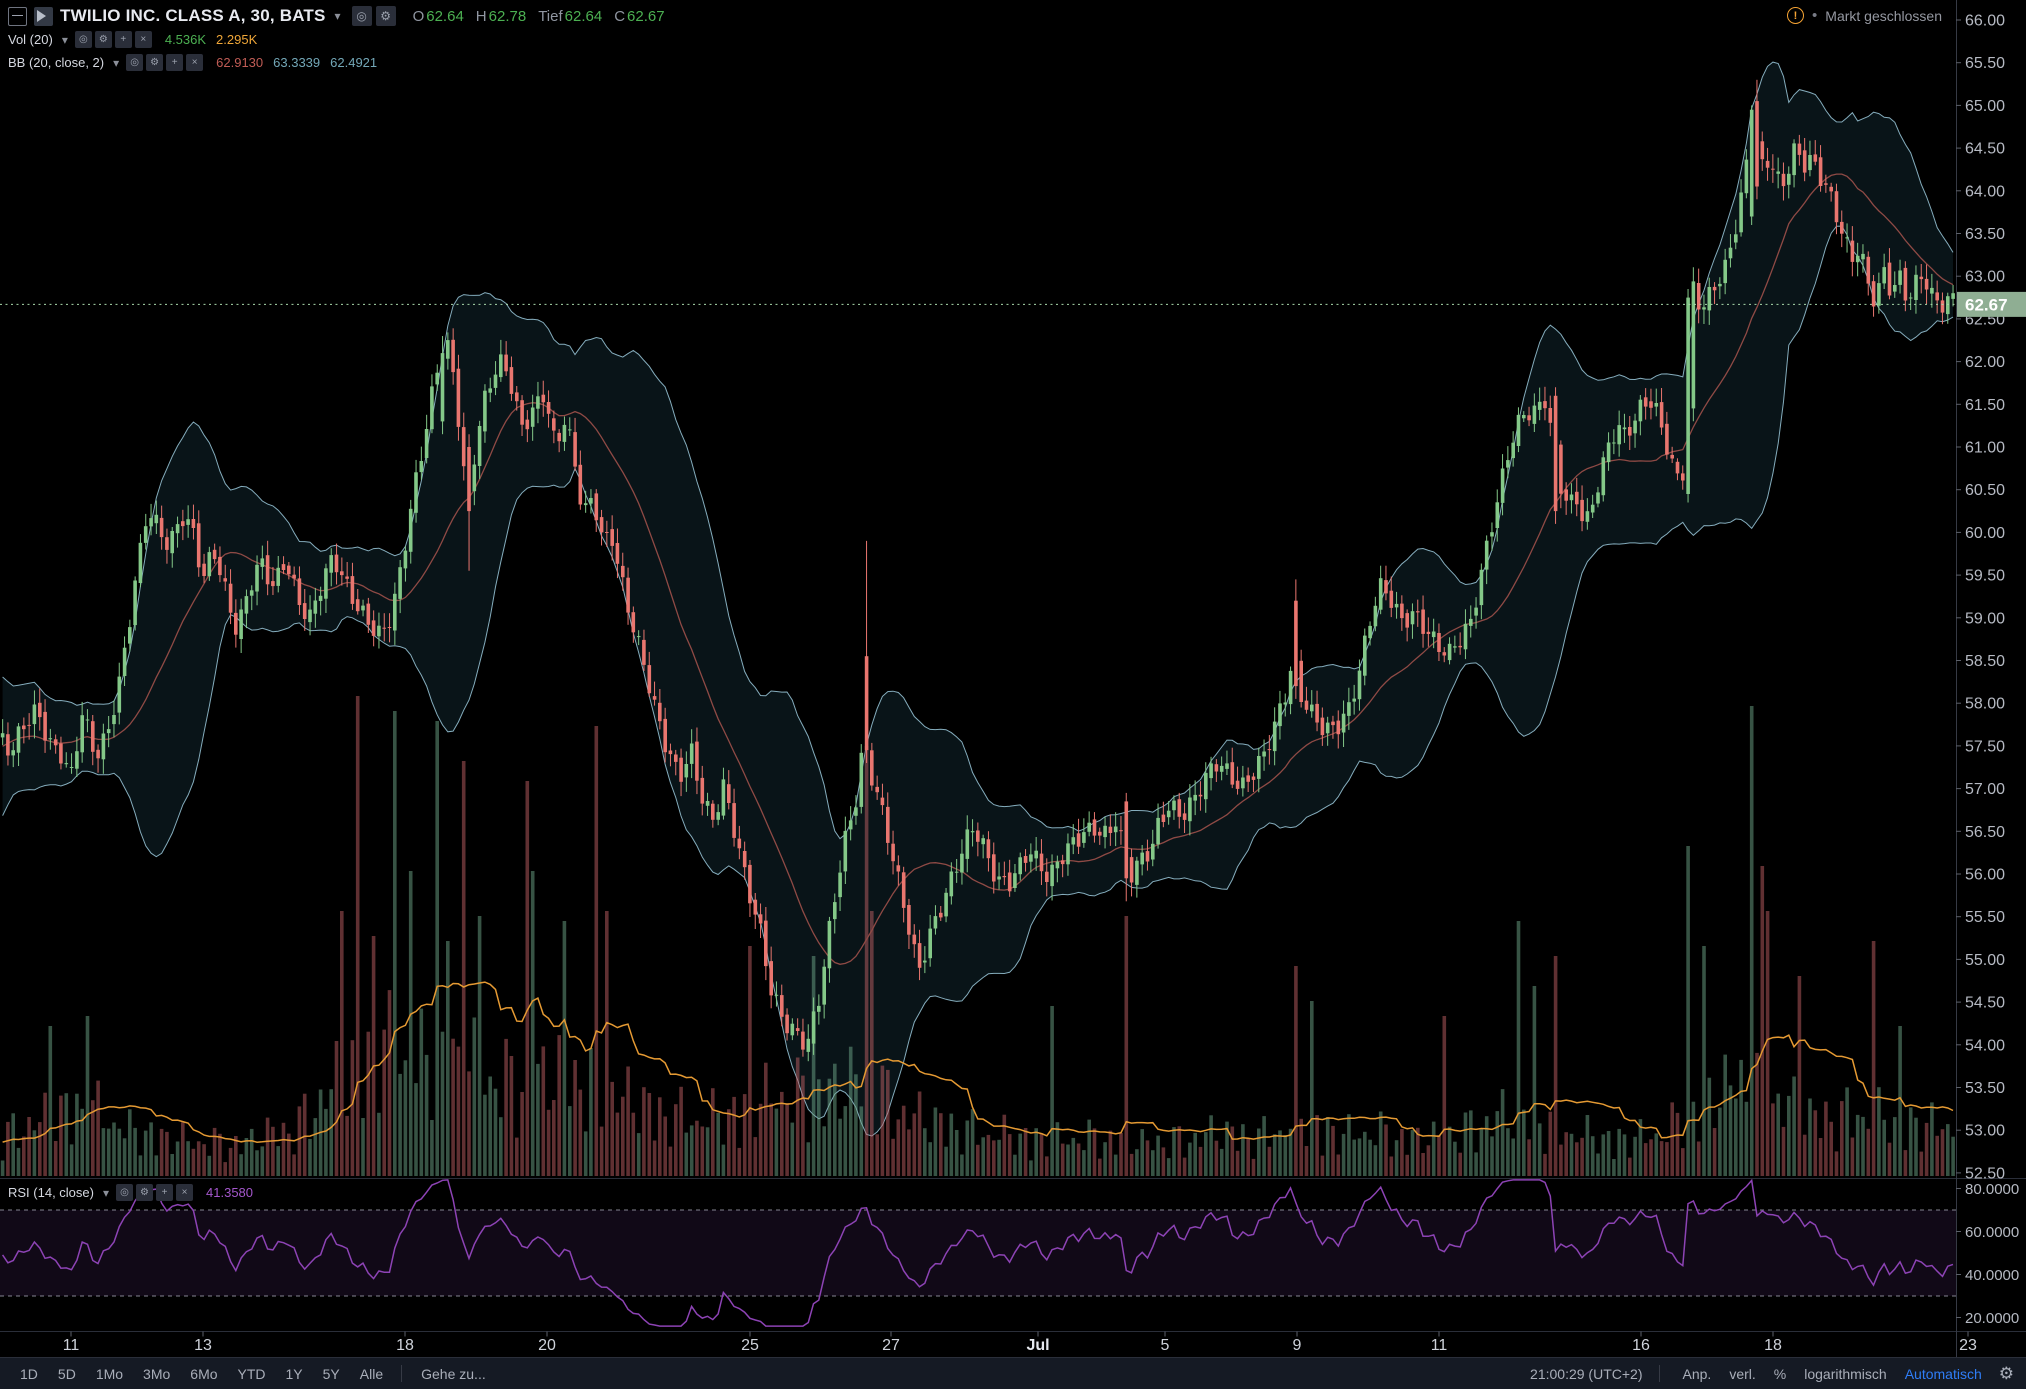 The height and width of the screenshot is (1389, 2026). Describe the element at coordinates (1037, 1345) in the screenshot. I see `svg-text: Jul` at that location.